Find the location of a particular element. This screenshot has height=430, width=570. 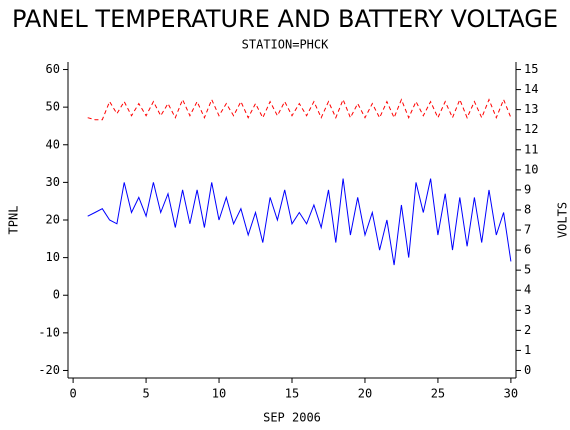

y-tick-label: -10 is located at coordinates (49, 332).